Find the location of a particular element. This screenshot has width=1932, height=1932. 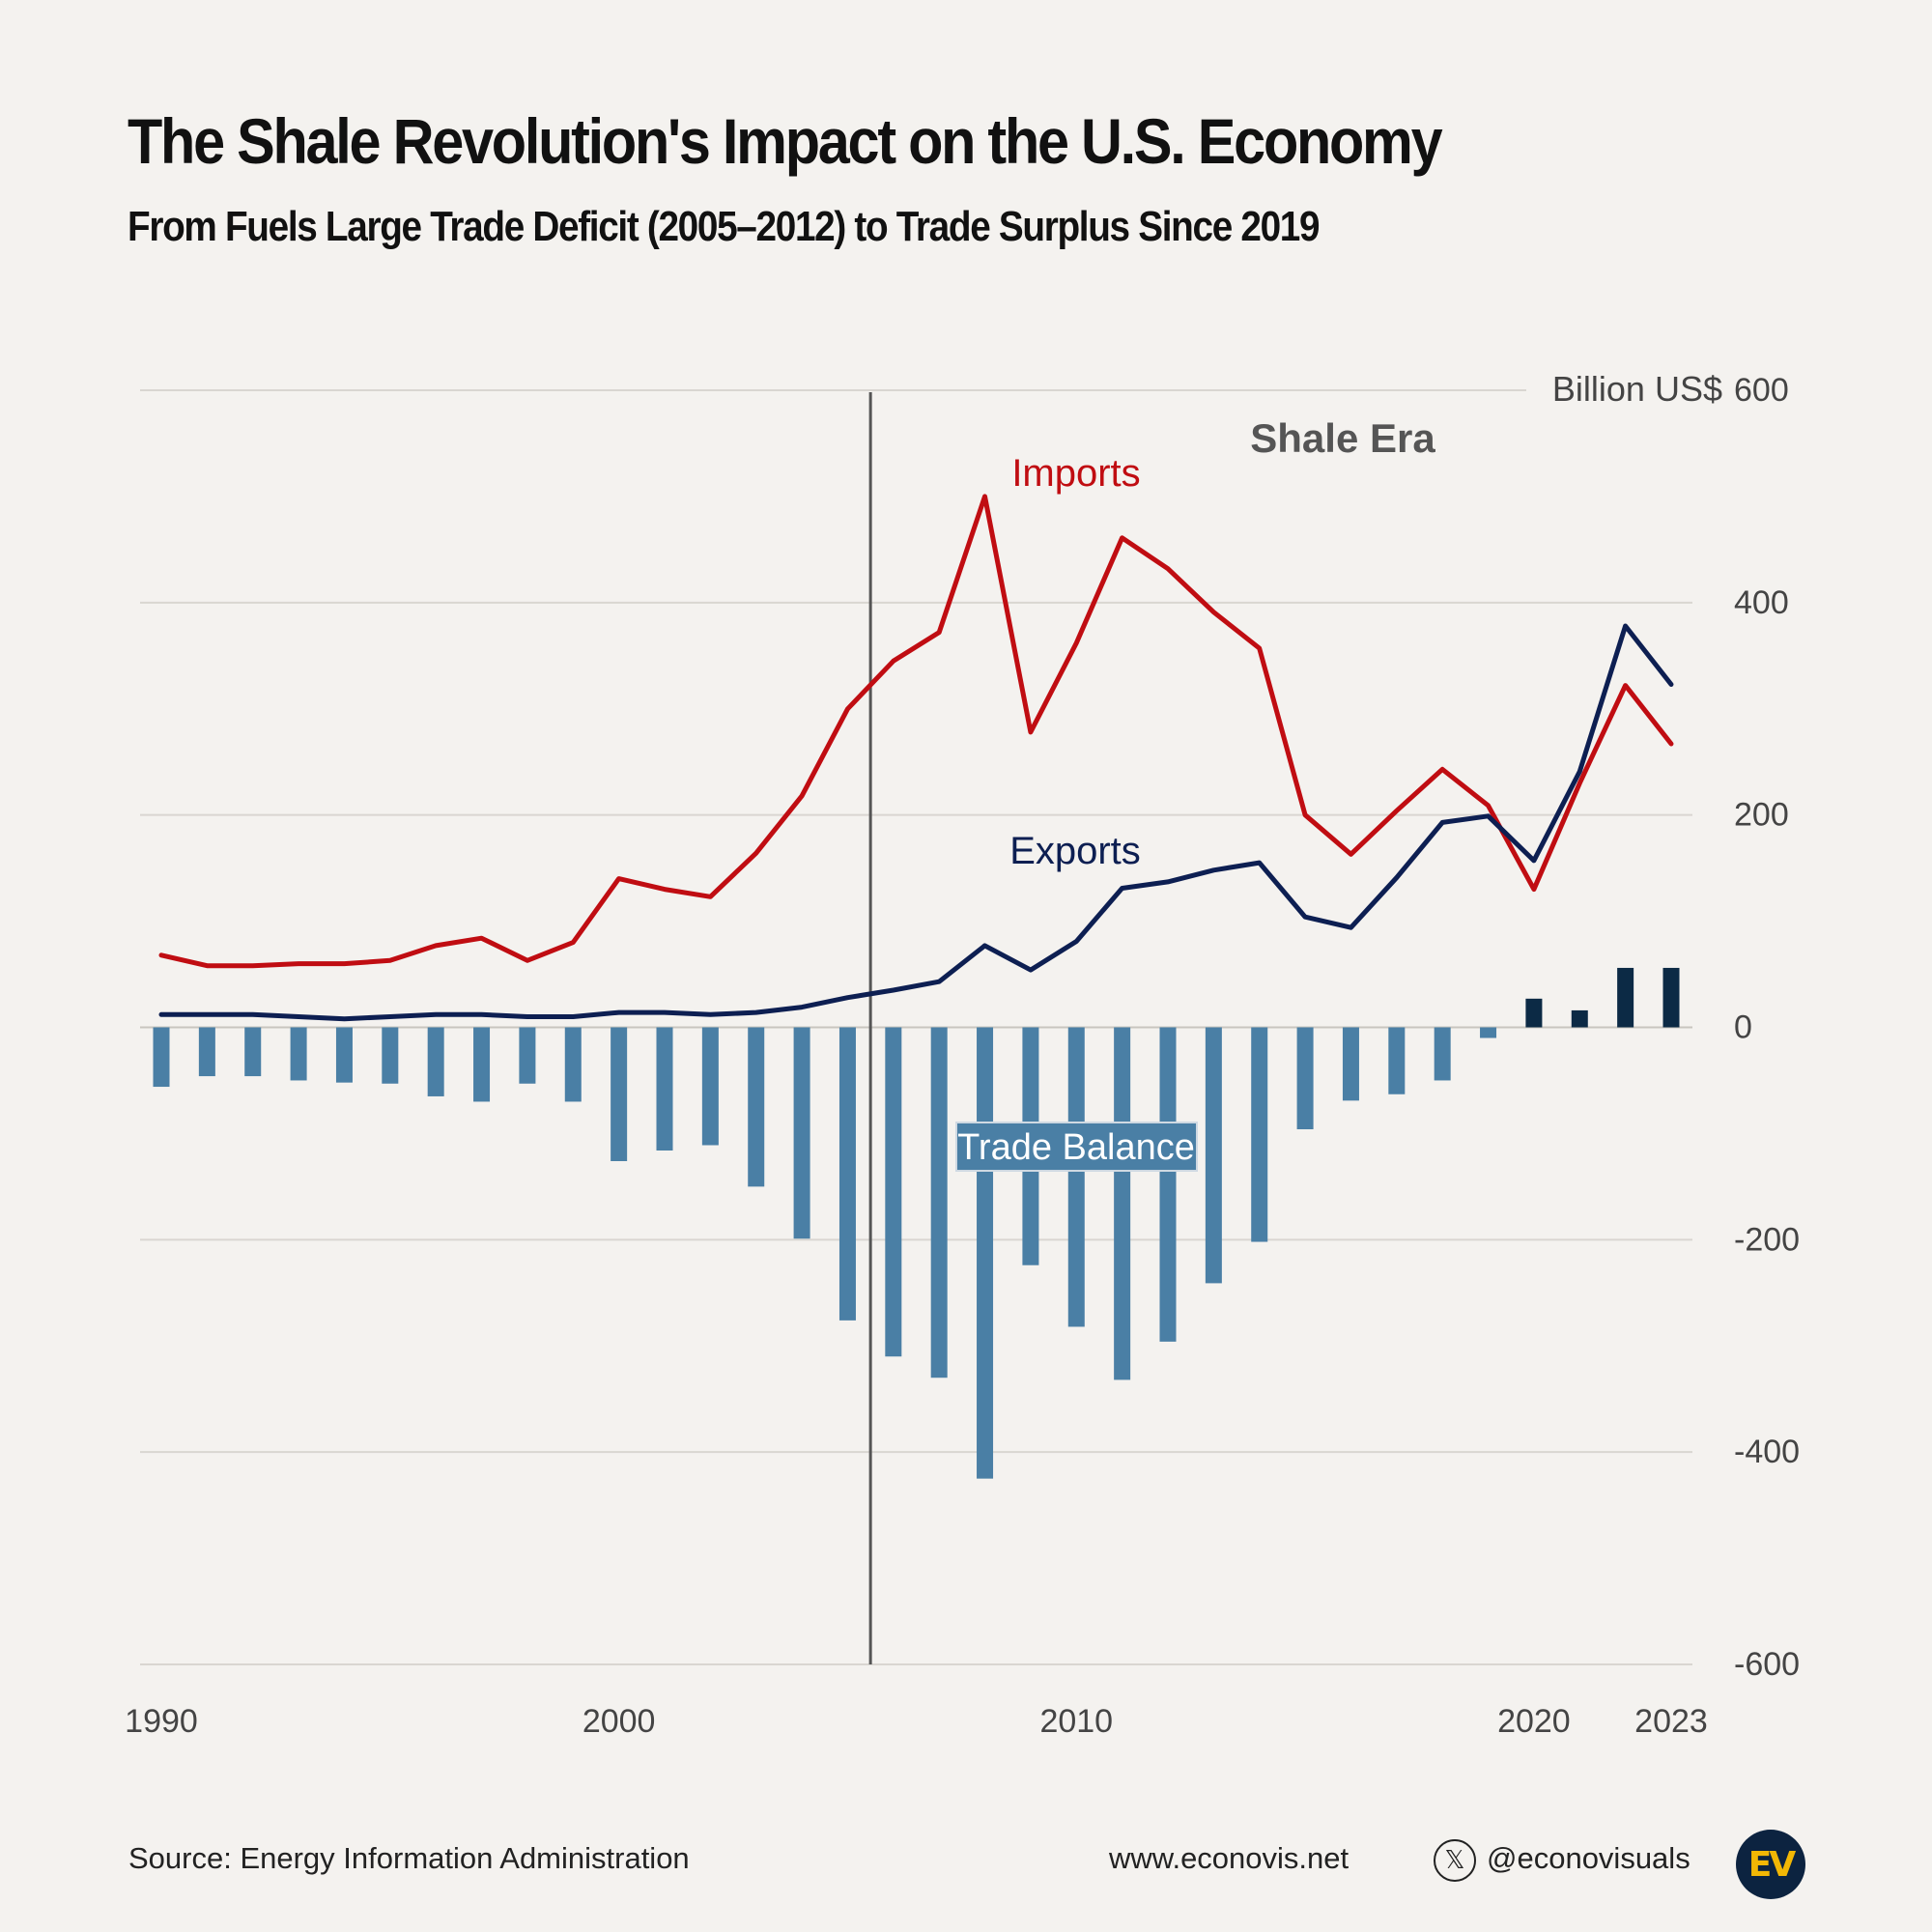

y-tick-label: 400 is located at coordinates (1761, 602).